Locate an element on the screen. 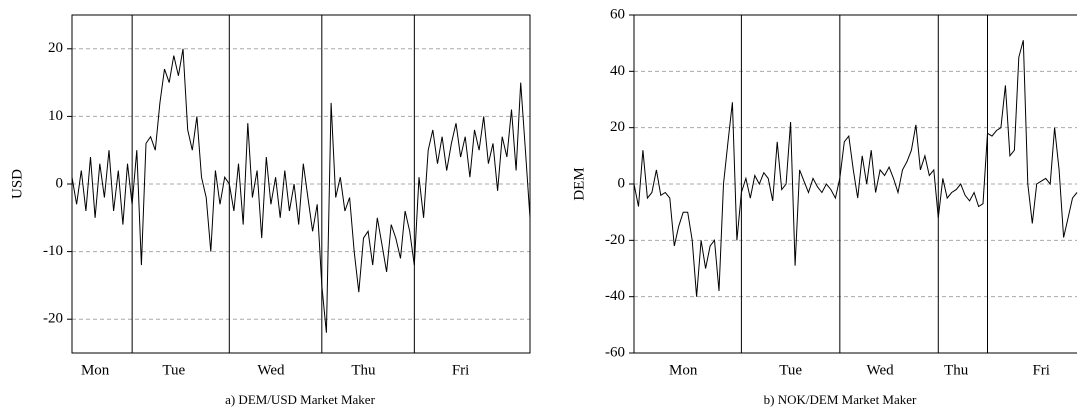 The image size is (1078, 410). y-tick-label: -40 is located at coordinates (615, 296).